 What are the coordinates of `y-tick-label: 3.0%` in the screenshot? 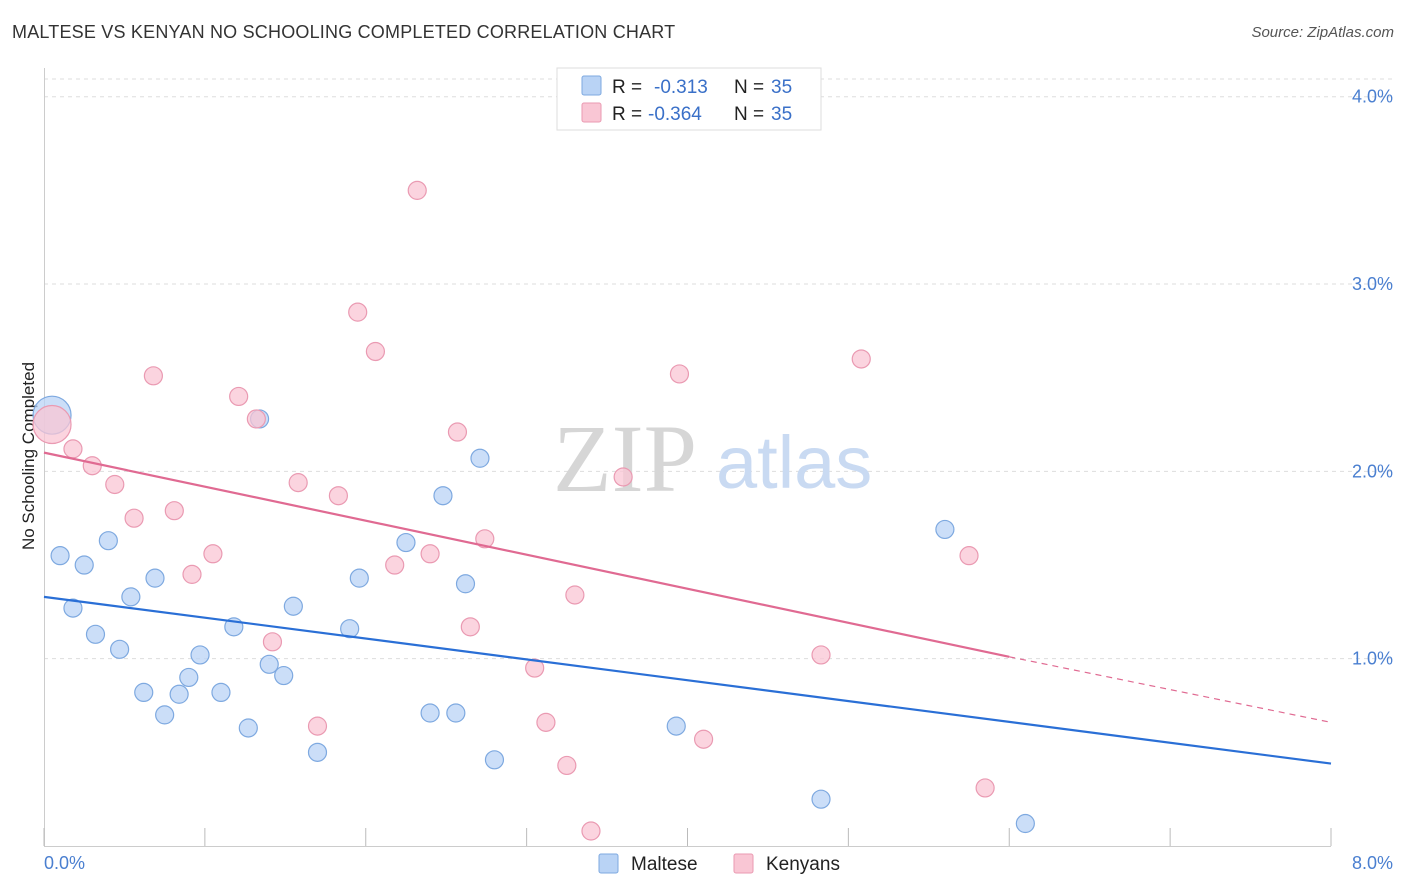 It's located at (1372, 284).